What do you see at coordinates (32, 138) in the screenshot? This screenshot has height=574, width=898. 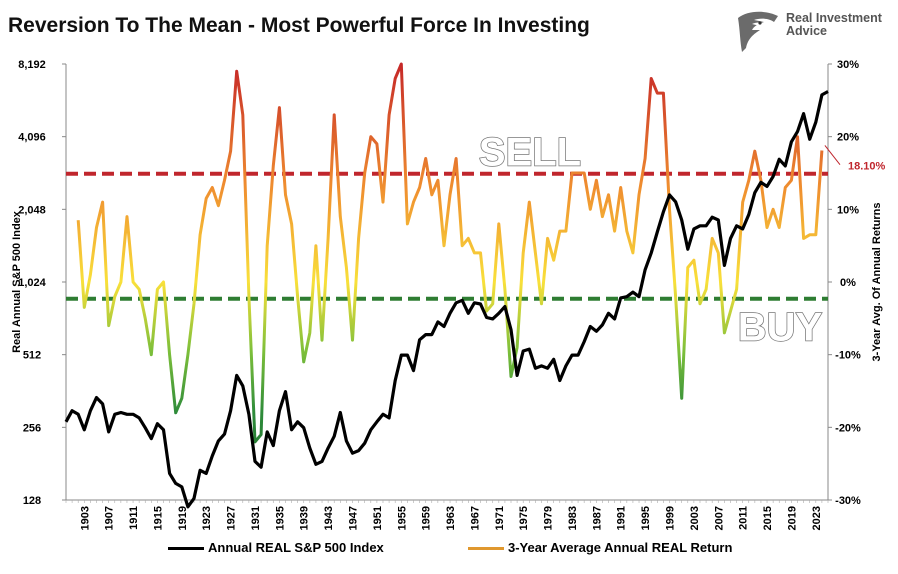 I see `left-tick-label: 4,096` at bounding box center [32, 138].